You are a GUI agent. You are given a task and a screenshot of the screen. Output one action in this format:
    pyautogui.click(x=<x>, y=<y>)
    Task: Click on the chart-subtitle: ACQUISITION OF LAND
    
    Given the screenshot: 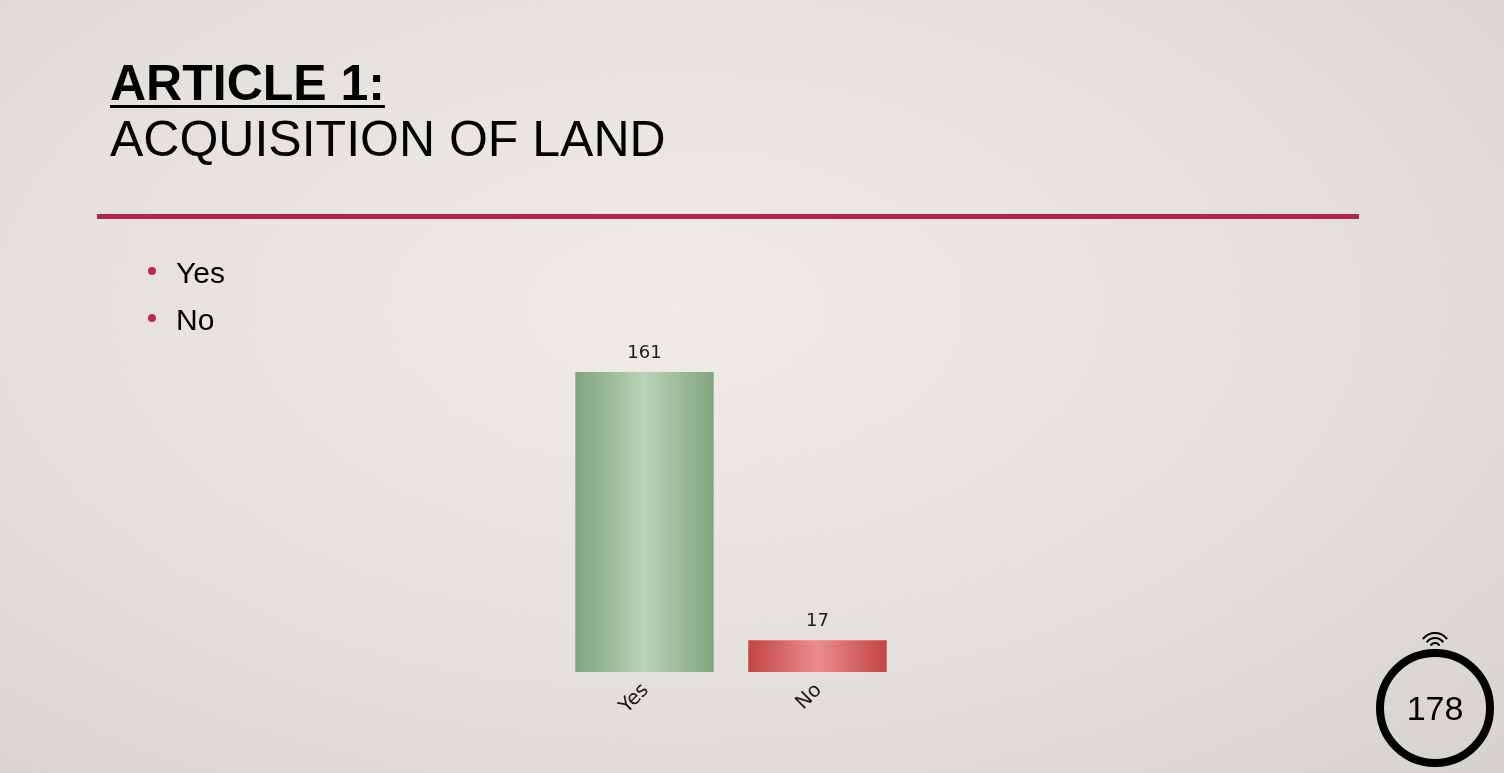 What is the action you would take?
    pyautogui.click(x=388, y=139)
    